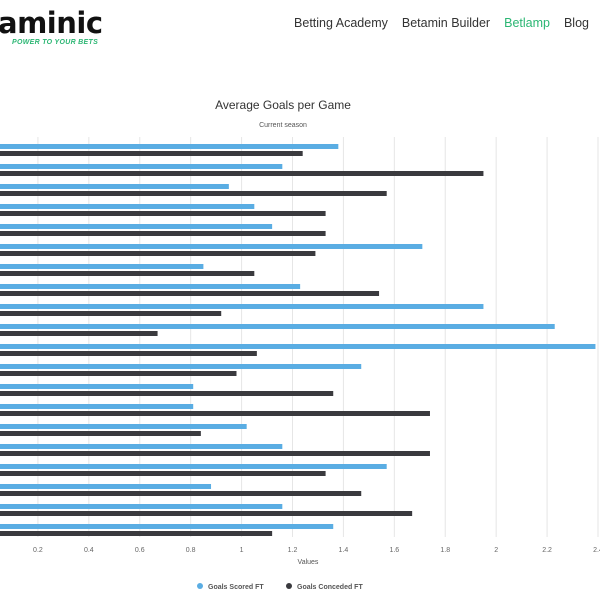  What do you see at coordinates (89, 550) in the screenshot?
I see `x-tick-label: 0.4` at bounding box center [89, 550].